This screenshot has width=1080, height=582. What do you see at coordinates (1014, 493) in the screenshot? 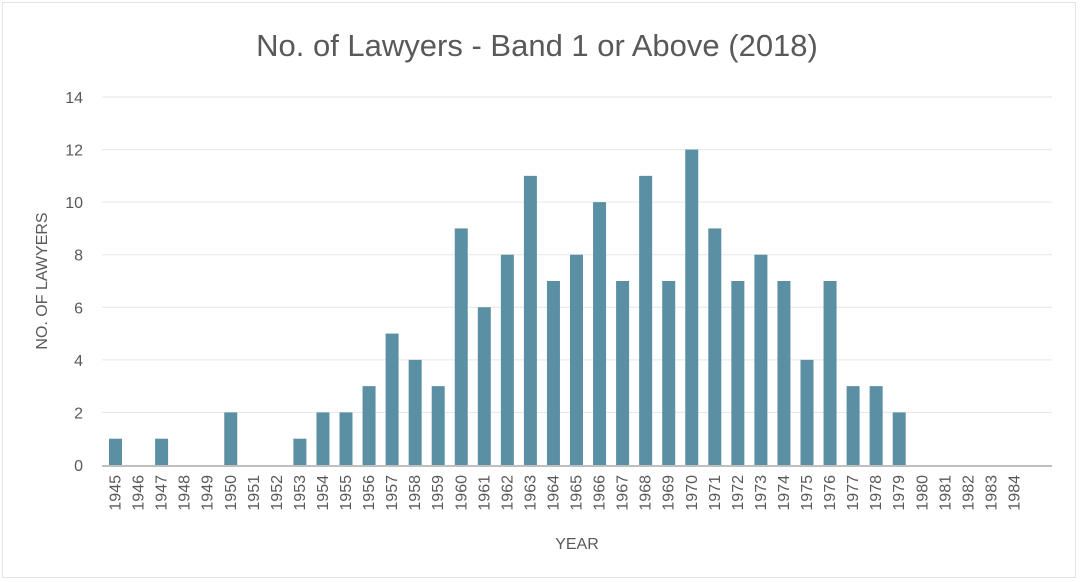
I see `x-tick-label: 1984` at bounding box center [1014, 493].